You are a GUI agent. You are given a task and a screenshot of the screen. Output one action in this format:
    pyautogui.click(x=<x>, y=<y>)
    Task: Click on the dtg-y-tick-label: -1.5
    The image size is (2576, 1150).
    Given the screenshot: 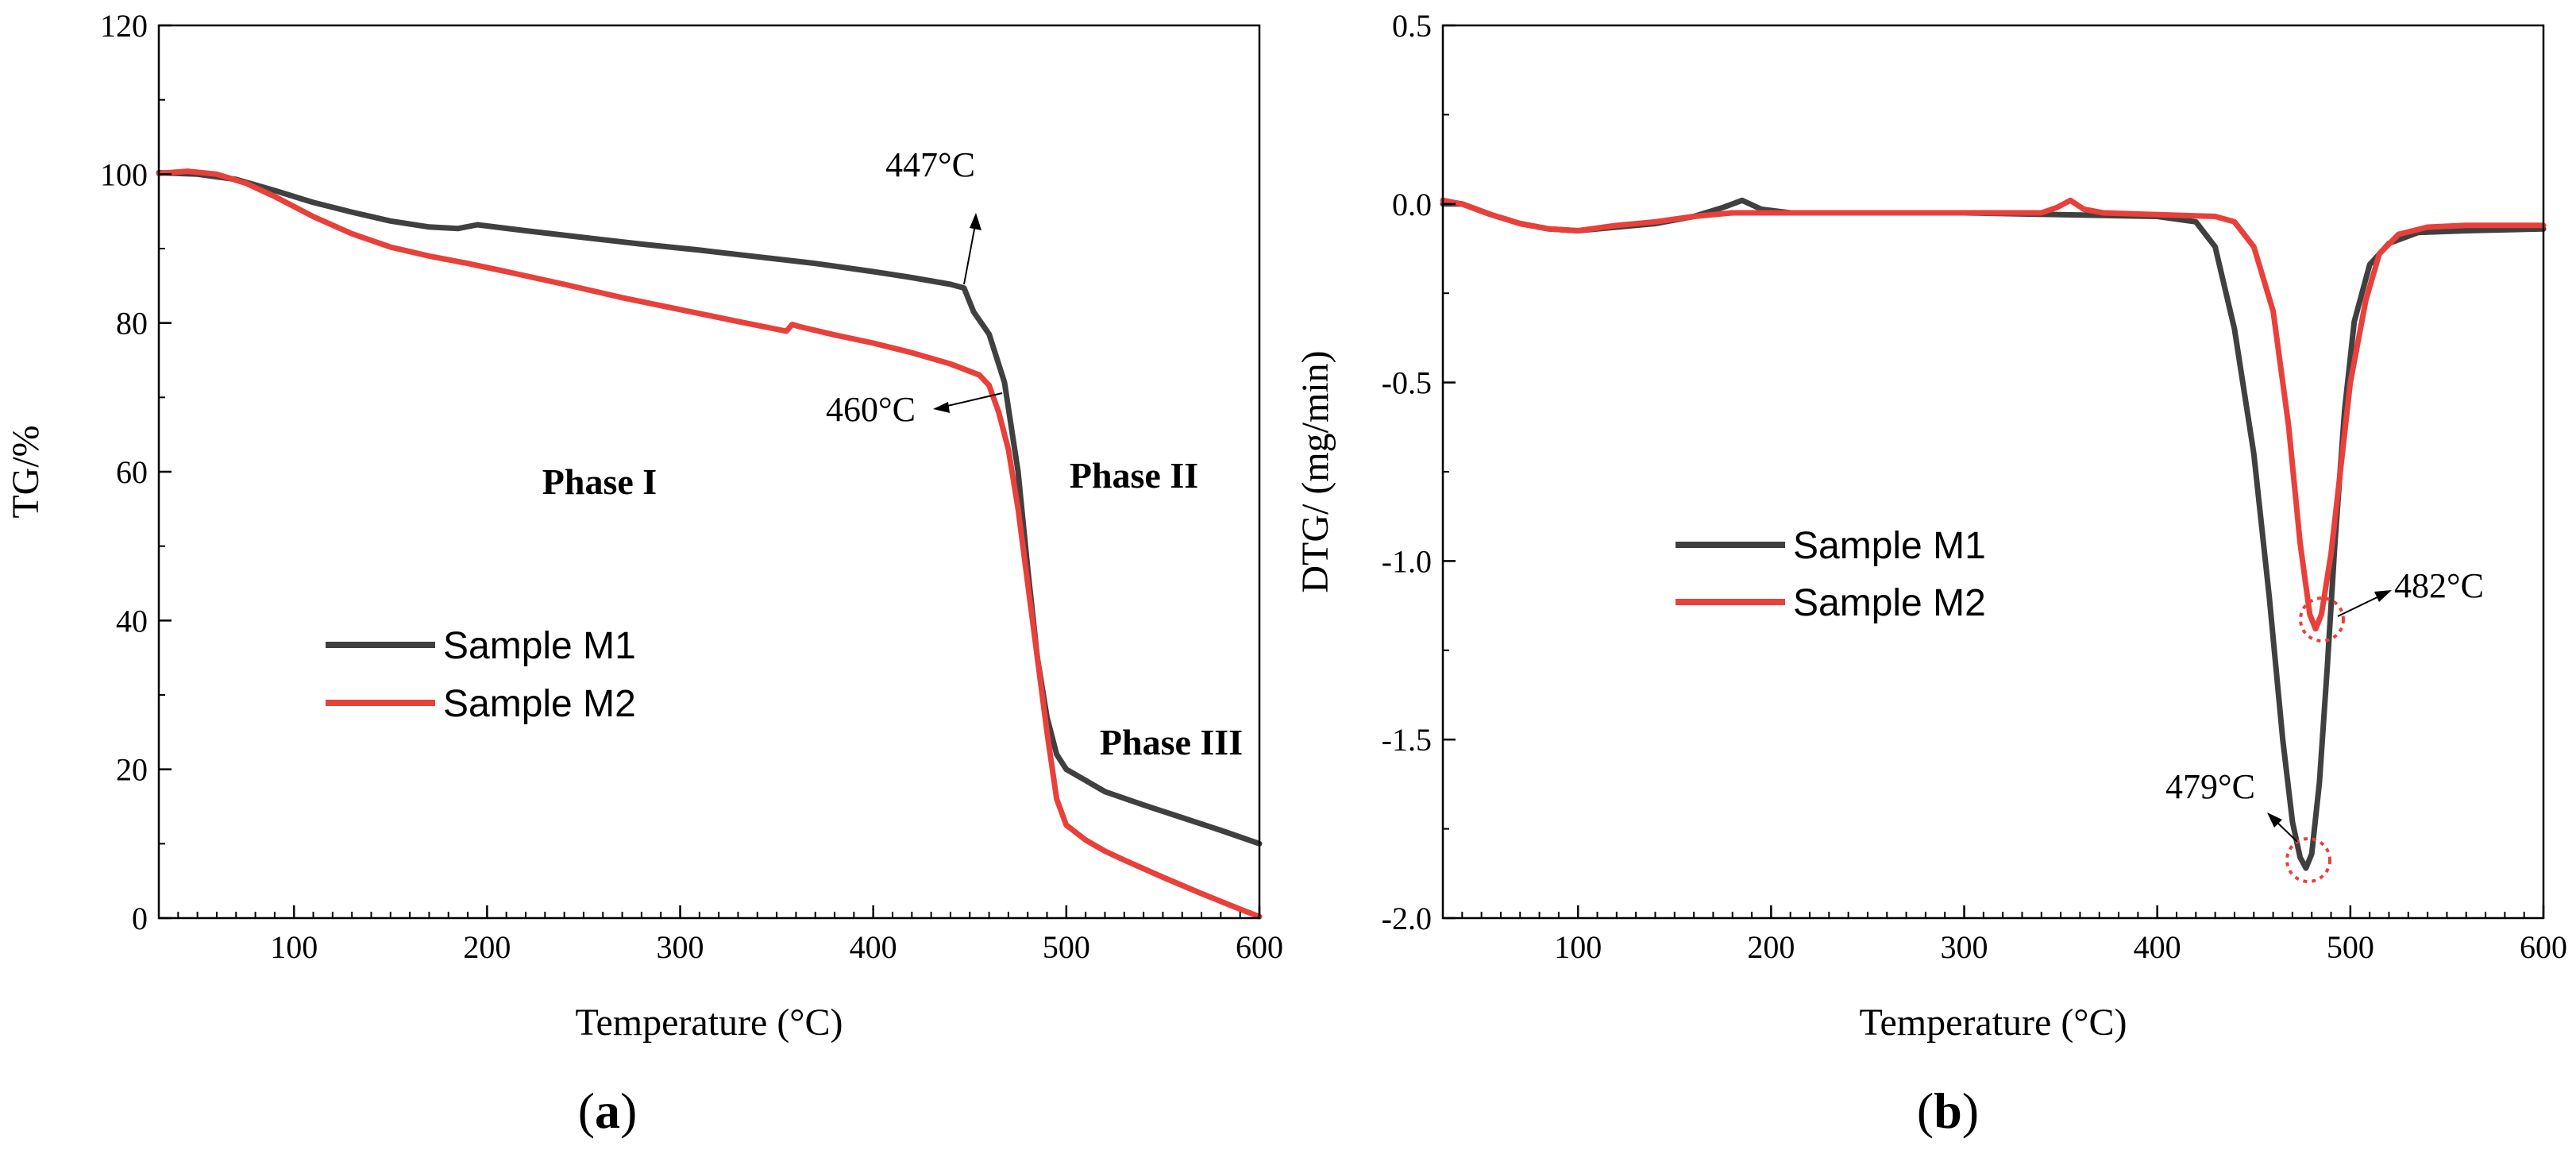 What is the action you would take?
    pyautogui.click(x=1407, y=740)
    